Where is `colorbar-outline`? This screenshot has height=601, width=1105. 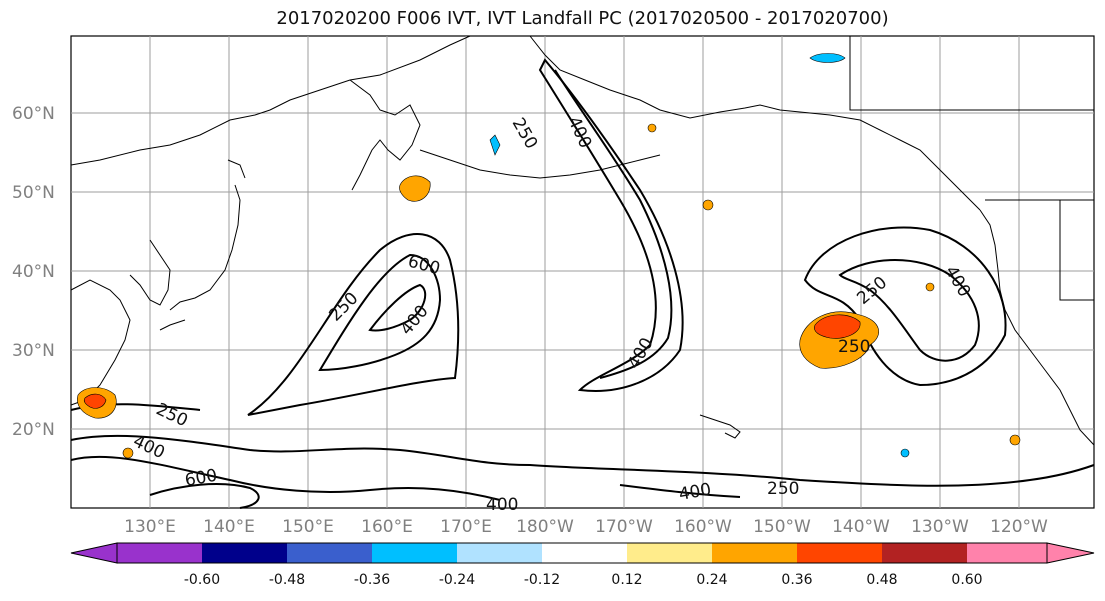
colorbar-outline is located at coordinates (582, 553).